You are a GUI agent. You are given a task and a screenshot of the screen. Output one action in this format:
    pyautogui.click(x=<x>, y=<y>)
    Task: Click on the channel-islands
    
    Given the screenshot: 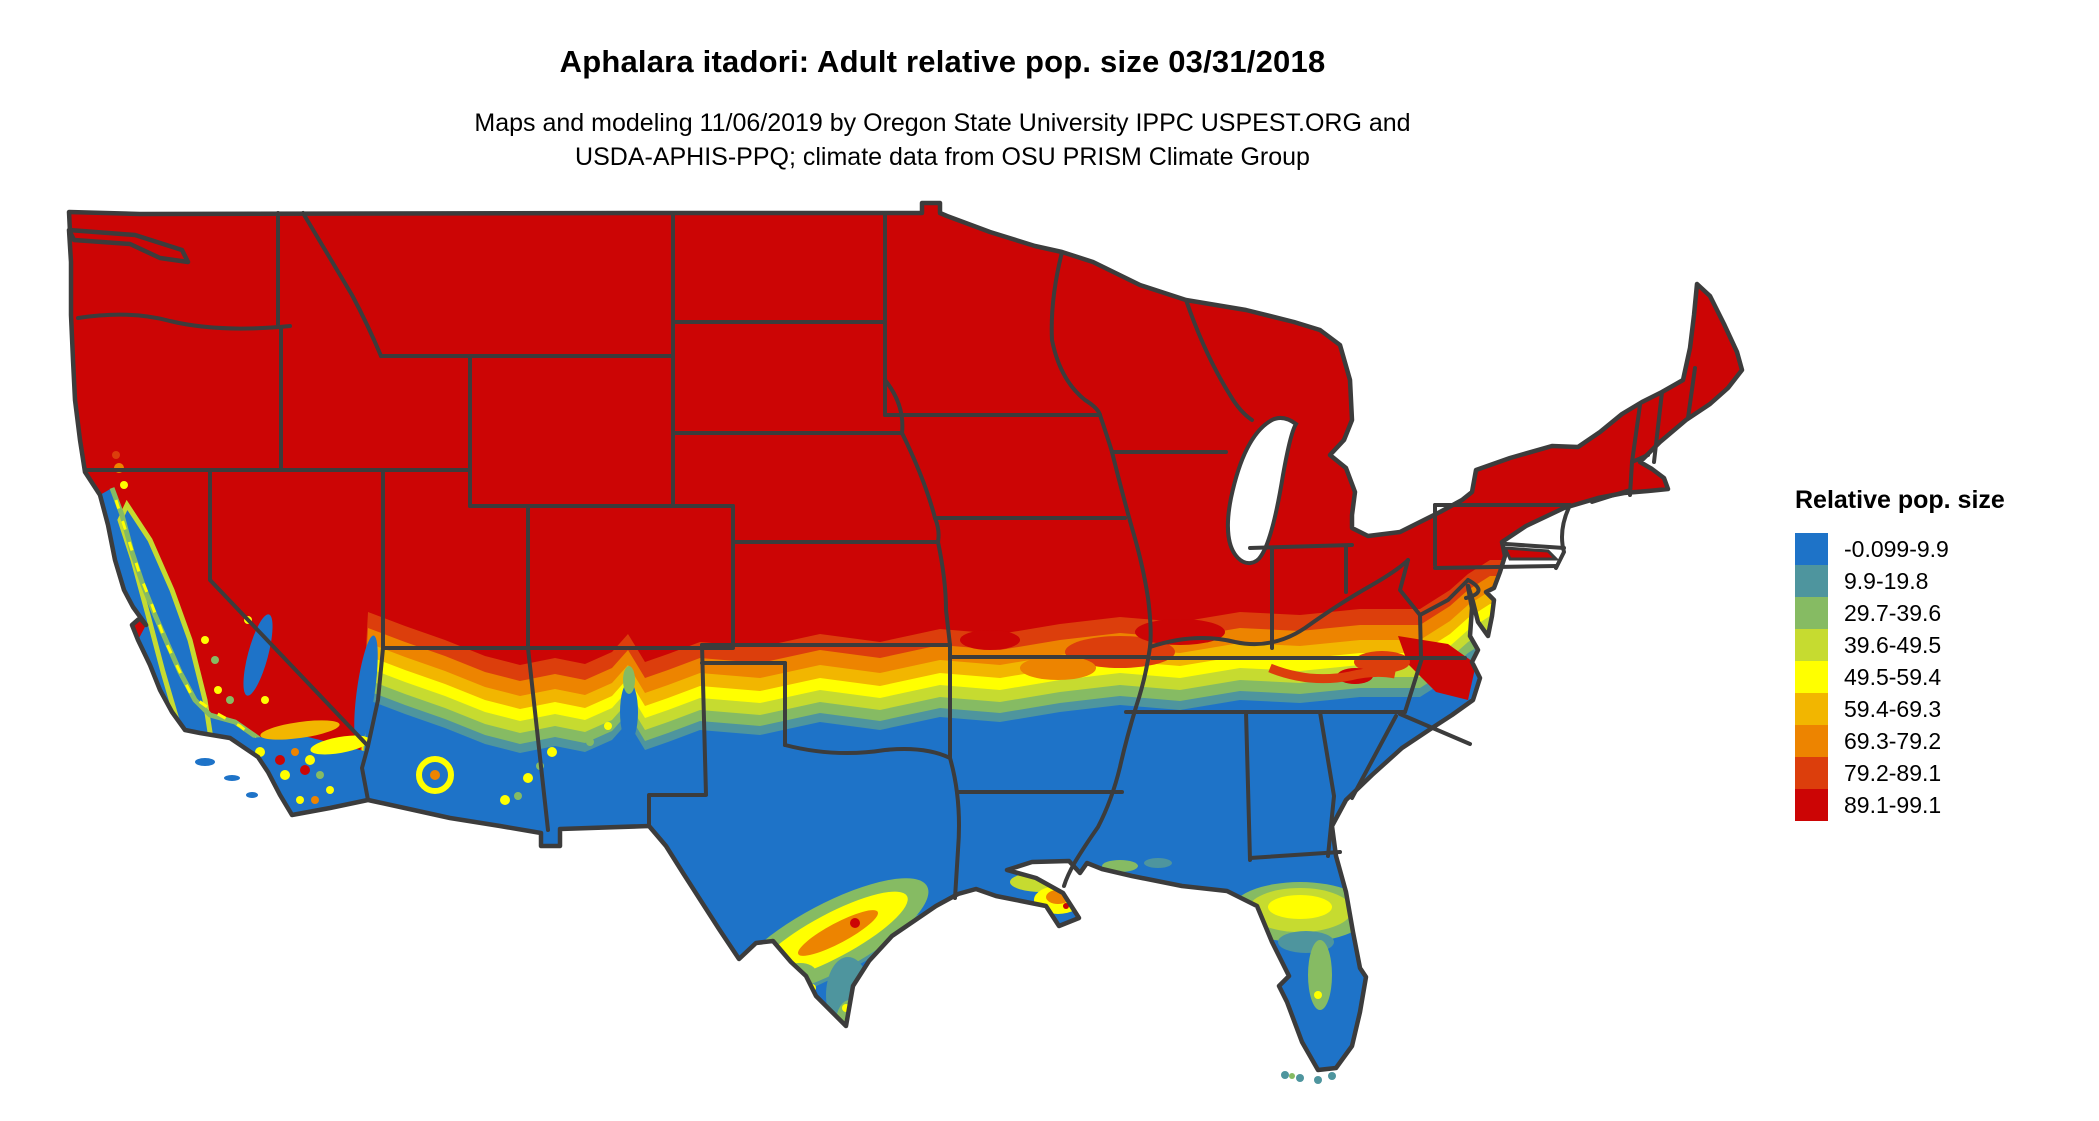 What is the action you would take?
    pyautogui.click(x=226, y=778)
    